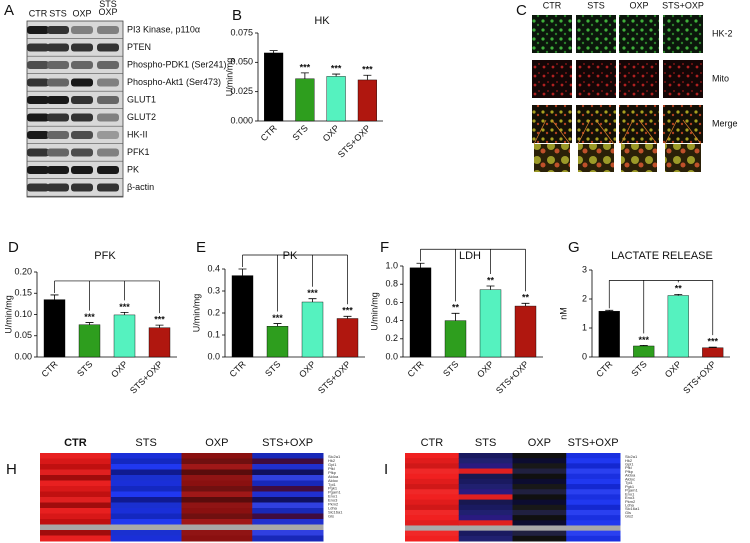  I want to click on panel-a: A, so click(9, 10).